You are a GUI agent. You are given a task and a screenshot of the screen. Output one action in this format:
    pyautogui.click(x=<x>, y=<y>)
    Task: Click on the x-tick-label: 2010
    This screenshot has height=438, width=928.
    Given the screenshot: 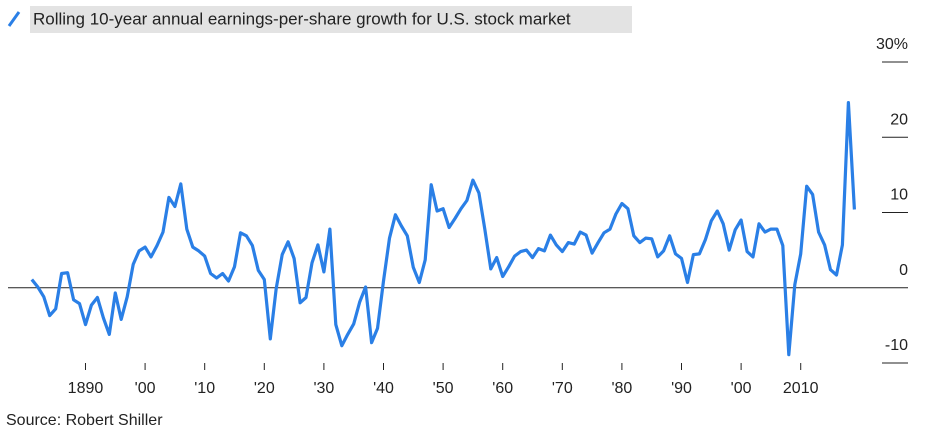 What is the action you would take?
    pyautogui.click(x=801, y=388)
    